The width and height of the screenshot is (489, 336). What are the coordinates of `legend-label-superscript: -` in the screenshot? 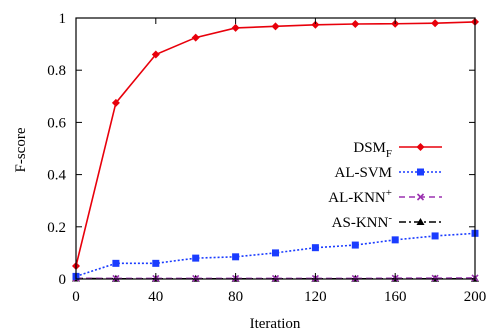 It's located at (390, 218).